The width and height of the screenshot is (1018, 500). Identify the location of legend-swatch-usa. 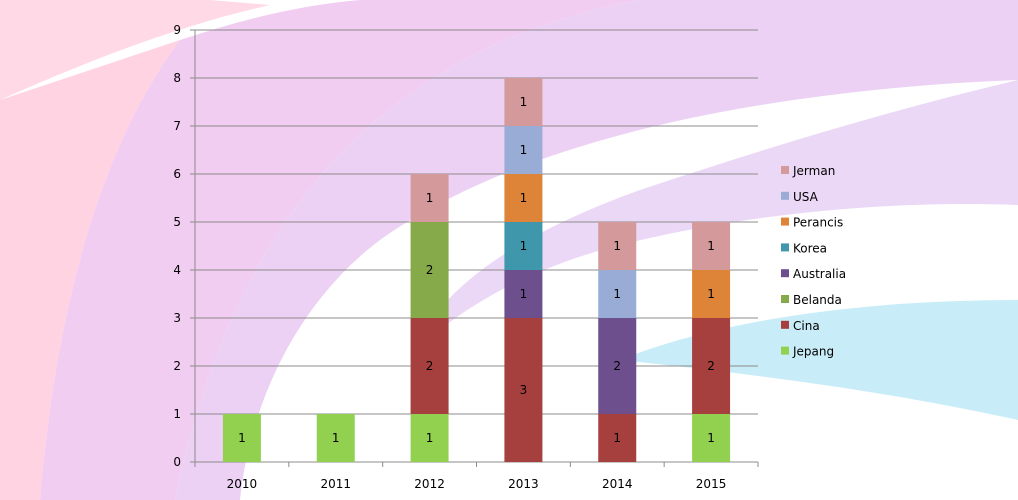
(785, 195).